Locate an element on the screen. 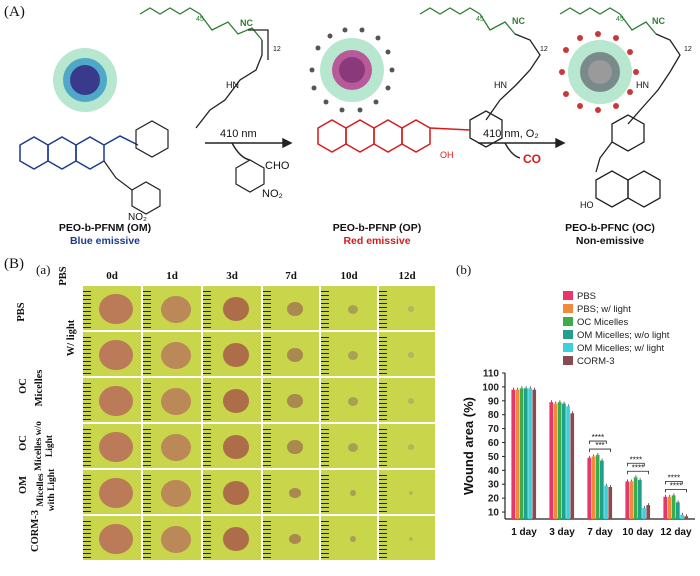  om-no2-label: NO₂ is located at coordinates (137, 217).